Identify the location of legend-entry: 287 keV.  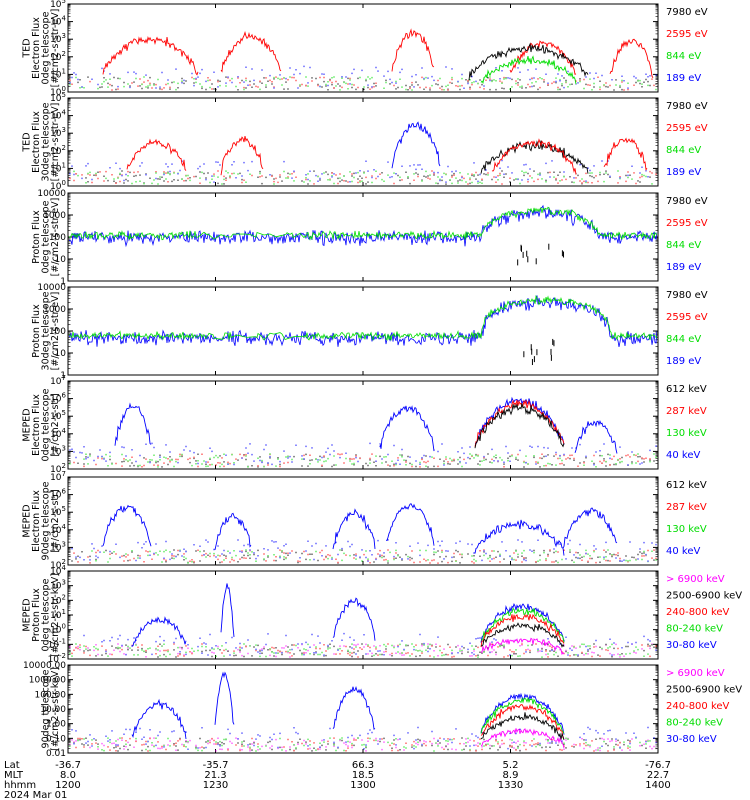
(686, 411).